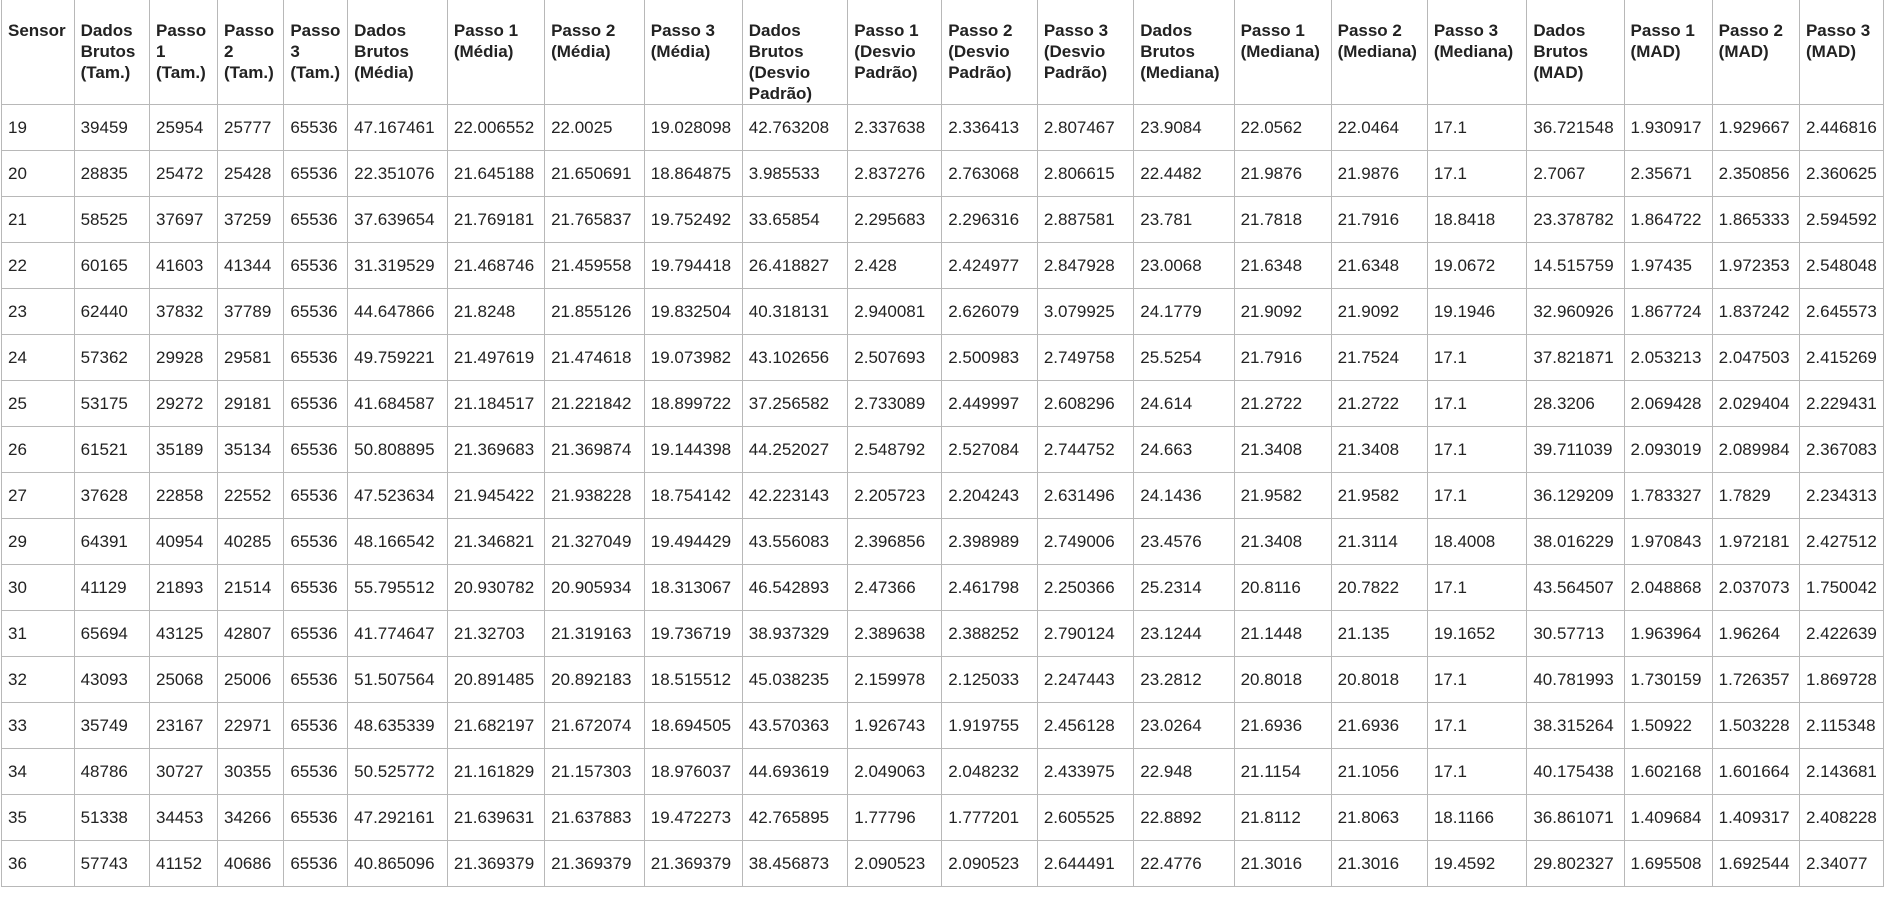  What do you see at coordinates (183, 817) in the screenshot?
I see `table-cell: 34453` at bounding box center [183, 817].